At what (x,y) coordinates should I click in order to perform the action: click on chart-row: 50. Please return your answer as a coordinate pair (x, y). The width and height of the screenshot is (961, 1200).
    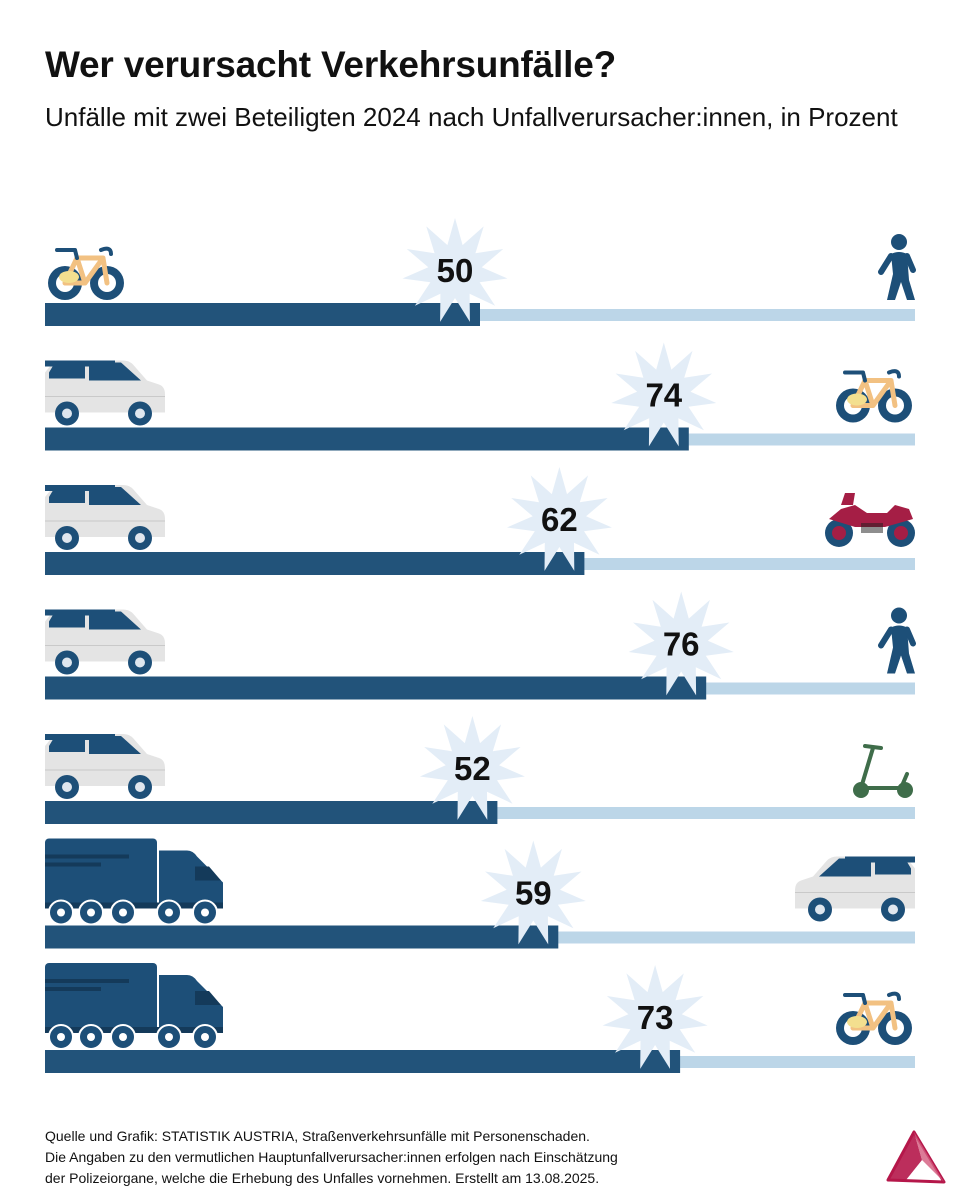
    Looking at the image, I should click on (480, 272).